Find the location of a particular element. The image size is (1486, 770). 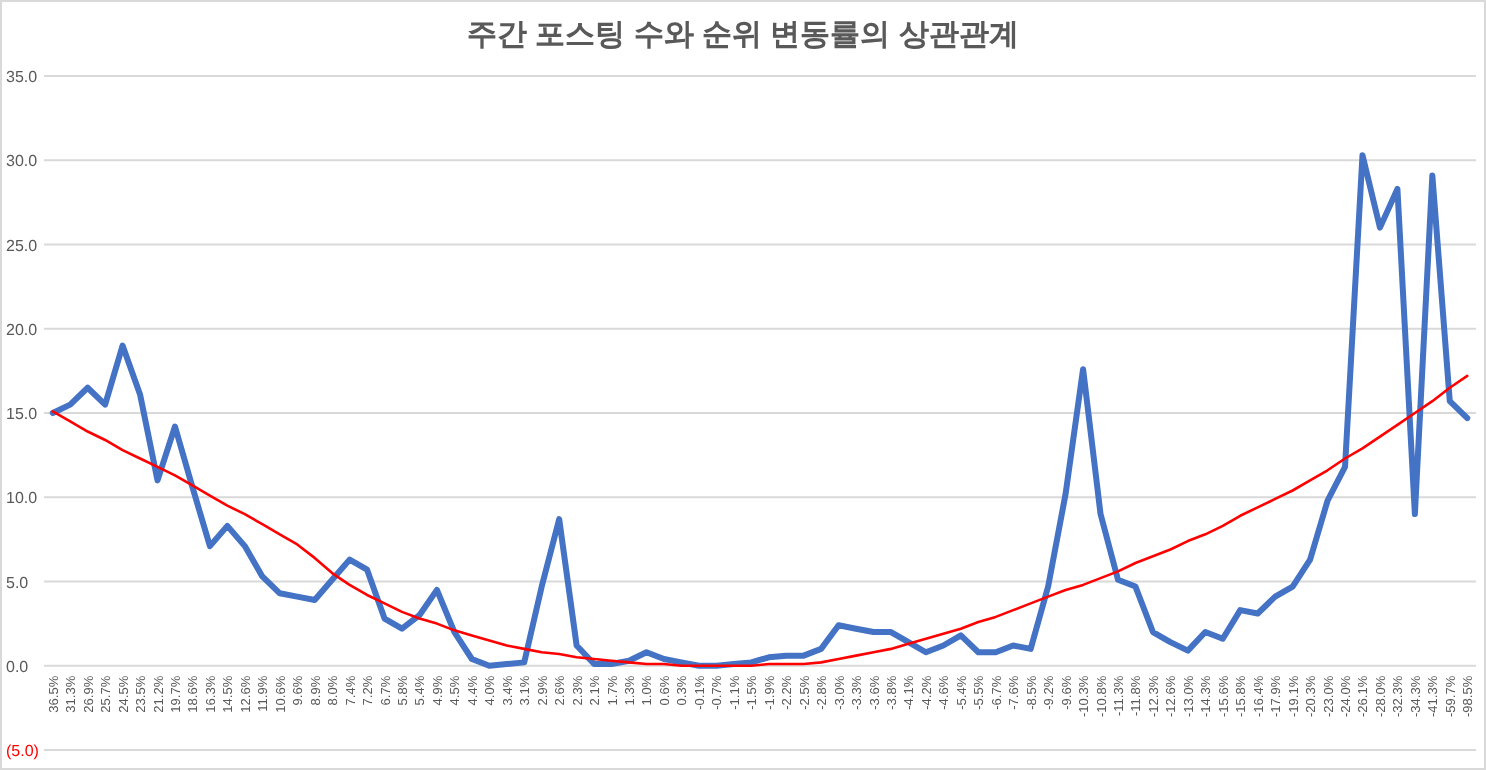

y-tick-label: 30.0 is located at coordinates (22, 161).